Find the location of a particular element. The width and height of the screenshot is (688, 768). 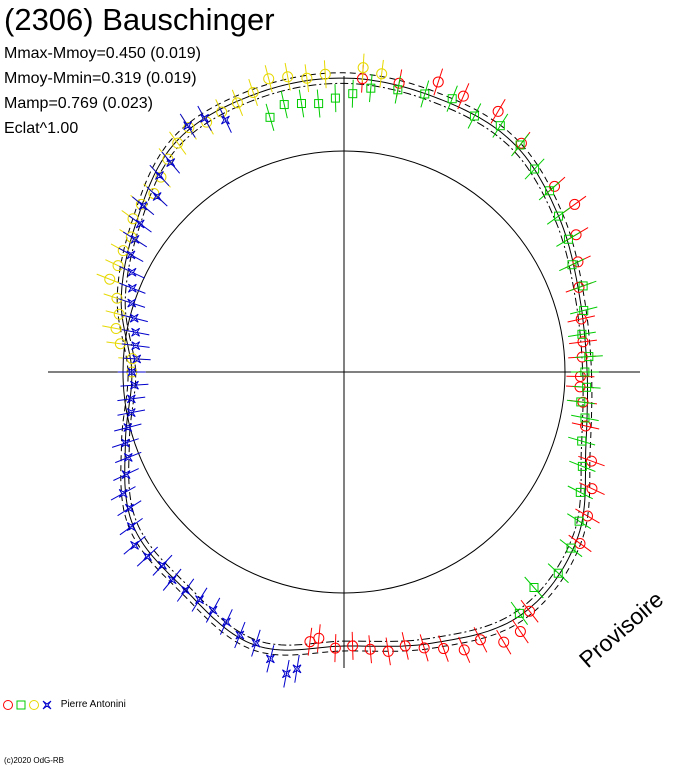

stat-mmoy-mmin: Mmoy-Mmin=0.319 (0.019) is located at coordinates (100, 78).